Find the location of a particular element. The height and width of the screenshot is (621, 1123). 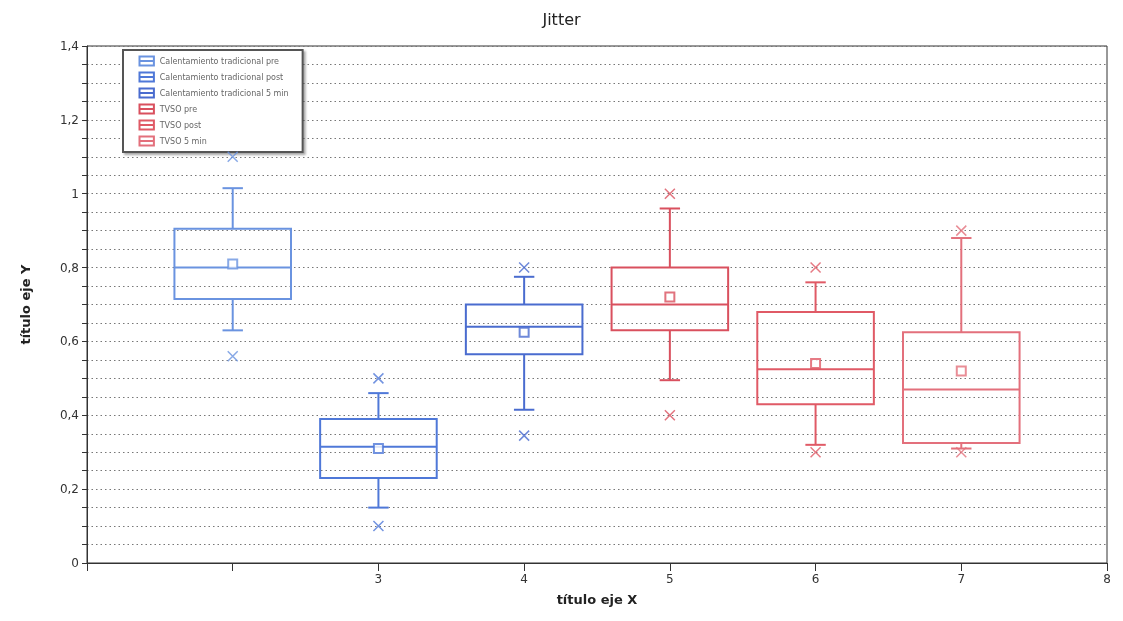

y-tick-label: 0,6 is located at coordinates (69, 341).